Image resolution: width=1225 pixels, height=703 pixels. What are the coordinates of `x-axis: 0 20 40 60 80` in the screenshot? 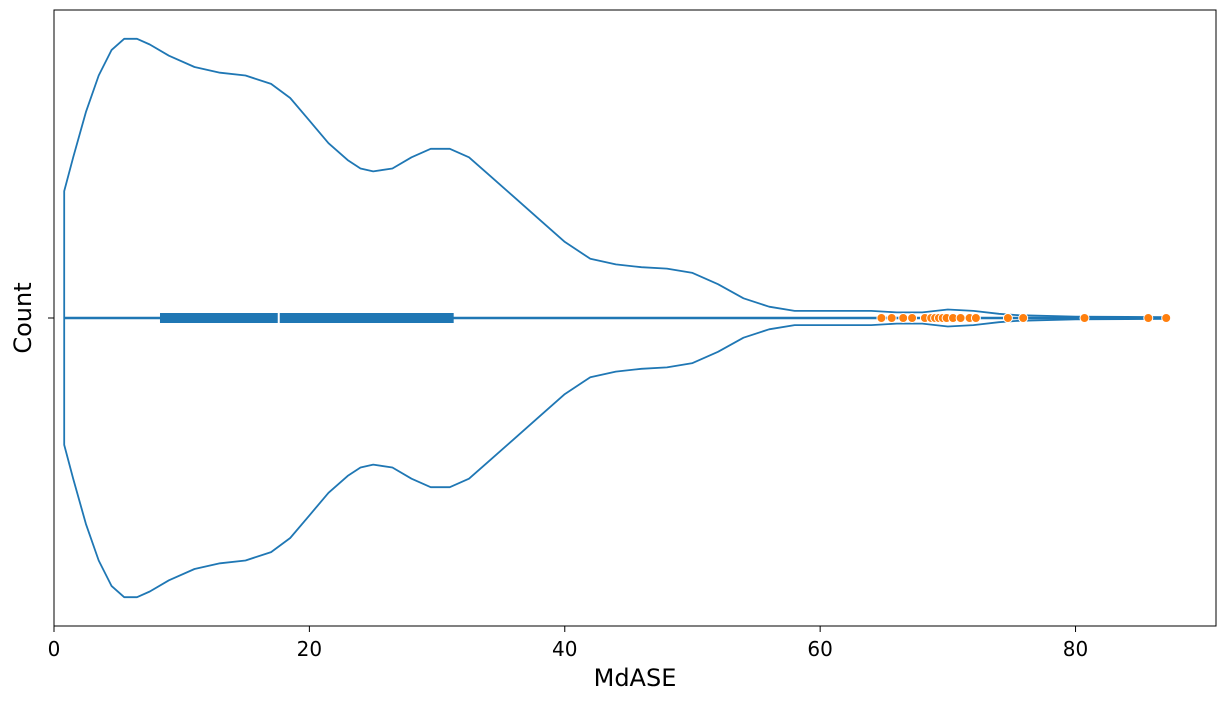 It's located at (568, 643).